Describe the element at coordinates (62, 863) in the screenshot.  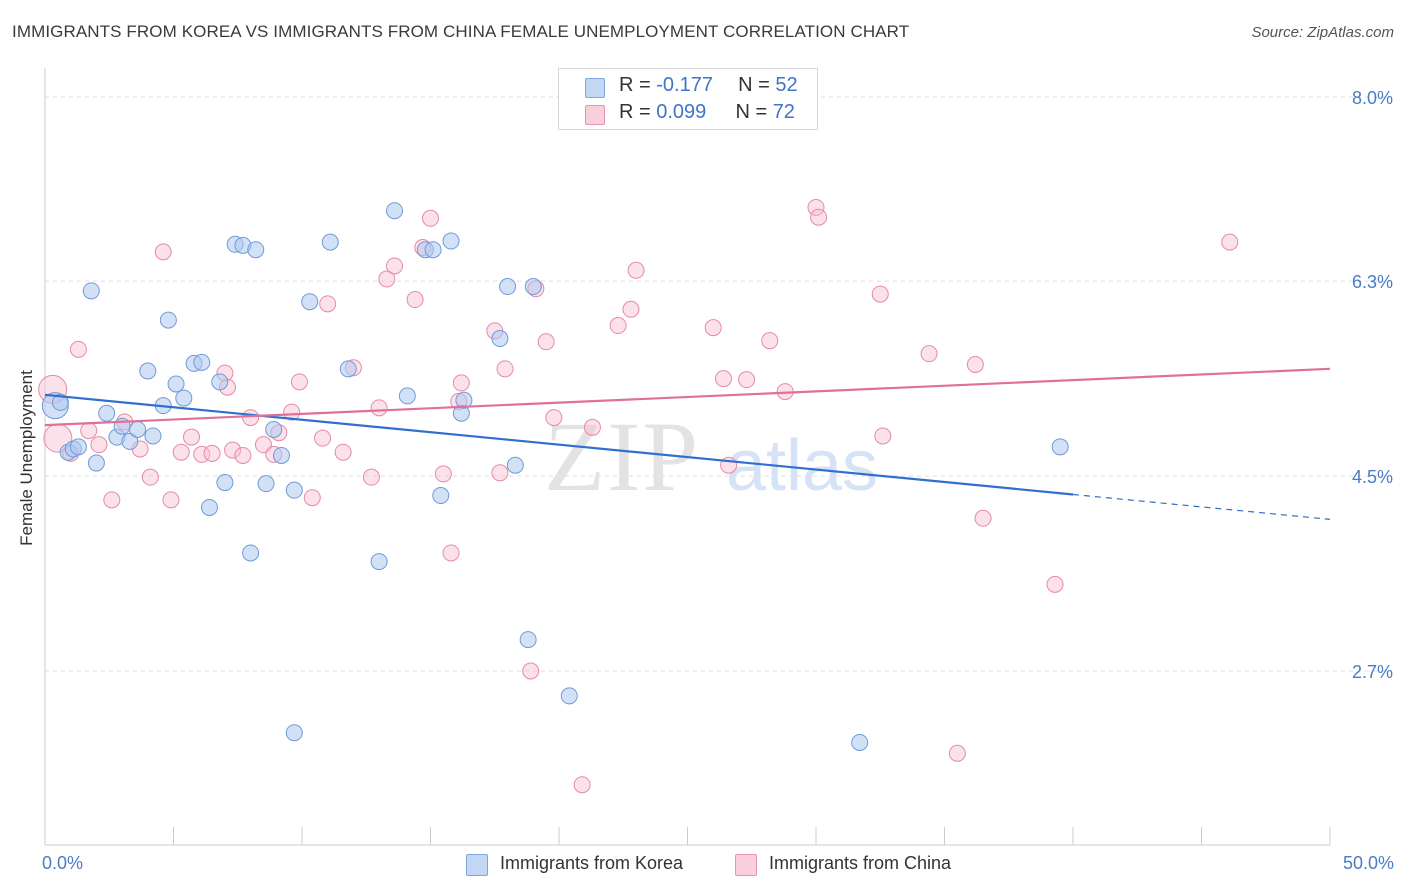
I see `x-tick-label: 0.0%` at that location.